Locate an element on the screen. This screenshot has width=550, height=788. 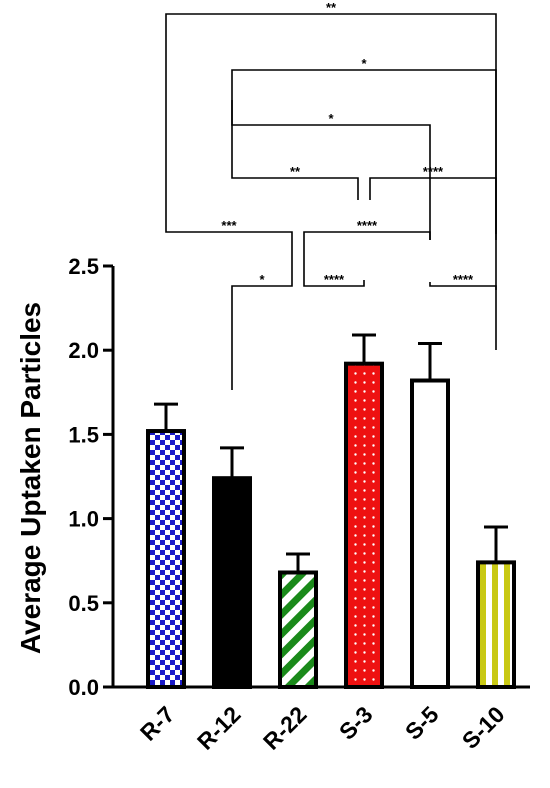
x-axis-labels: R-7 R-12 R-22 S-3 S-5 S-10 is located at coordinates (322, 728).